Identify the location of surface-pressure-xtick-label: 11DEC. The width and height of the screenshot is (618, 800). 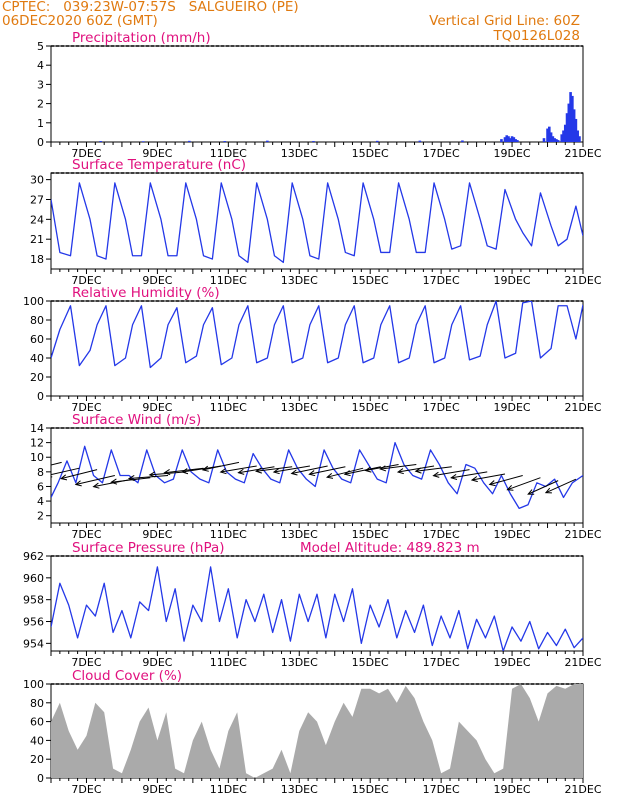
(228, 662).